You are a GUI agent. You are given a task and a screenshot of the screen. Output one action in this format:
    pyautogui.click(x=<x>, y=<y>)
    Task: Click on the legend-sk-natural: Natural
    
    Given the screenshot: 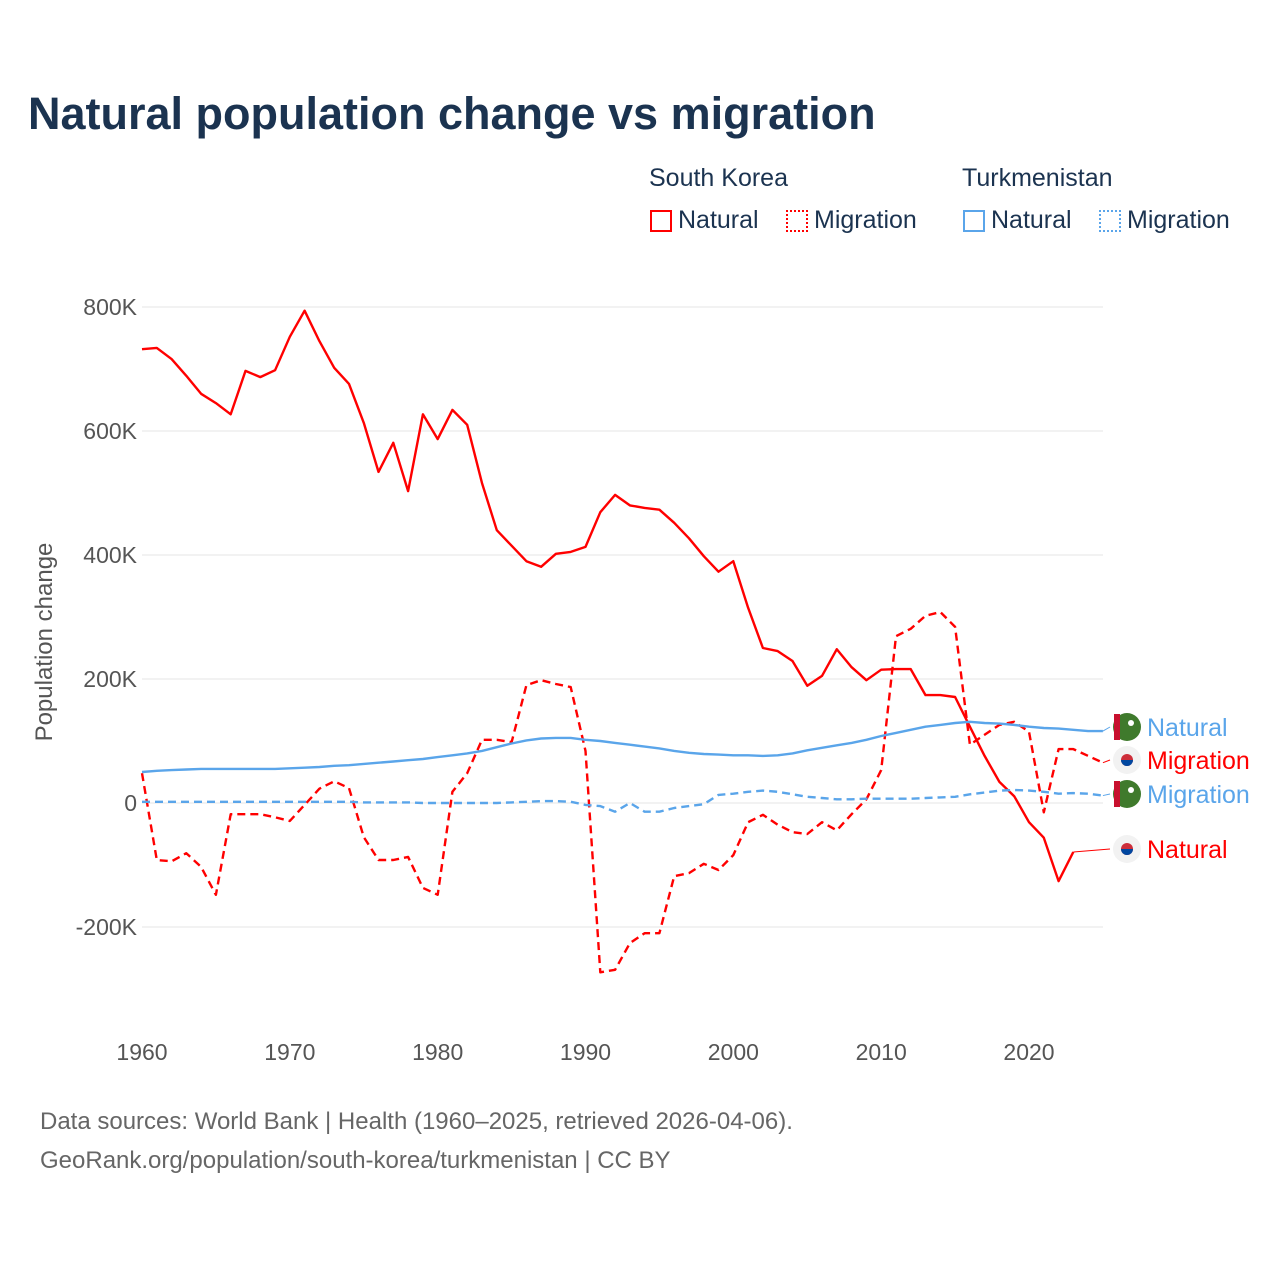 What is the action you would take?
    pyautogui.click(x=704, y=220)
    